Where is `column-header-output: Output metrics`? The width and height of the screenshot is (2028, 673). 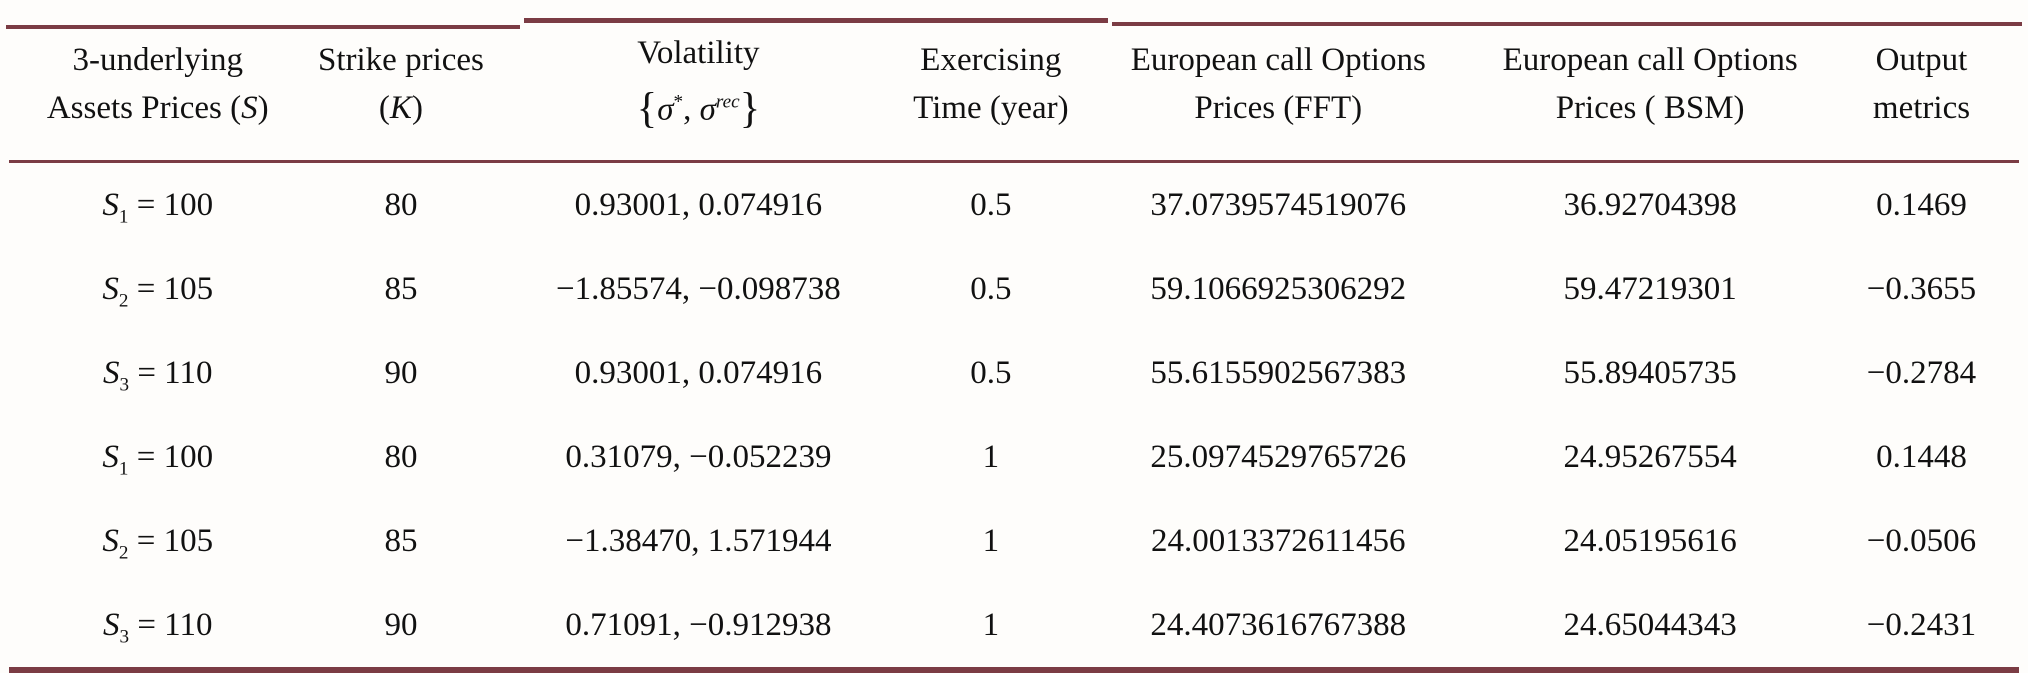
column-header-output: Output metrics is located at coordinates (1921, 90).